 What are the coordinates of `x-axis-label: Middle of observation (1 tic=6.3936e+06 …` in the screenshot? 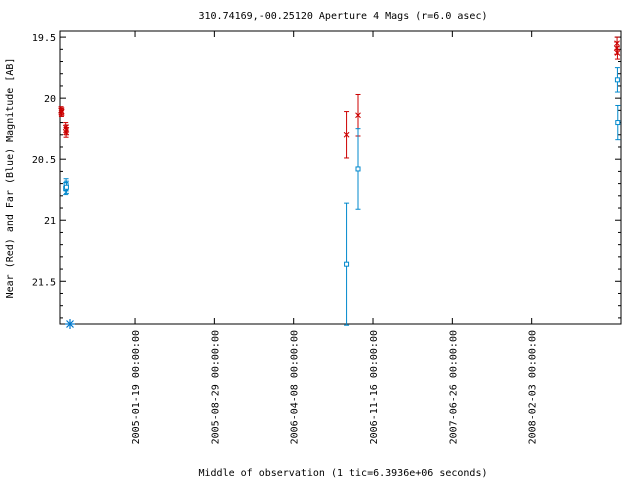 It's located at (343, 473).